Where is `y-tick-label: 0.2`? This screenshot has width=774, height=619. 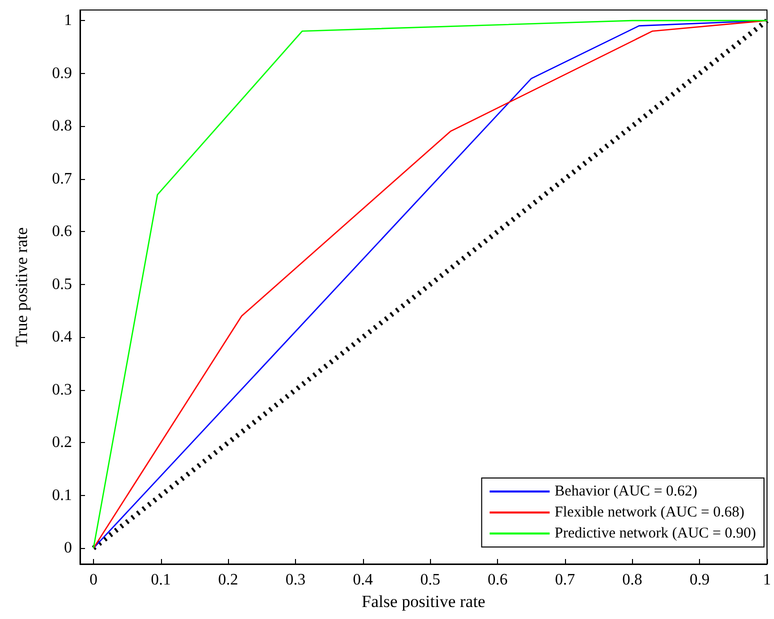
y-tick-label: 0.2 is located at coordinates (62, 443).